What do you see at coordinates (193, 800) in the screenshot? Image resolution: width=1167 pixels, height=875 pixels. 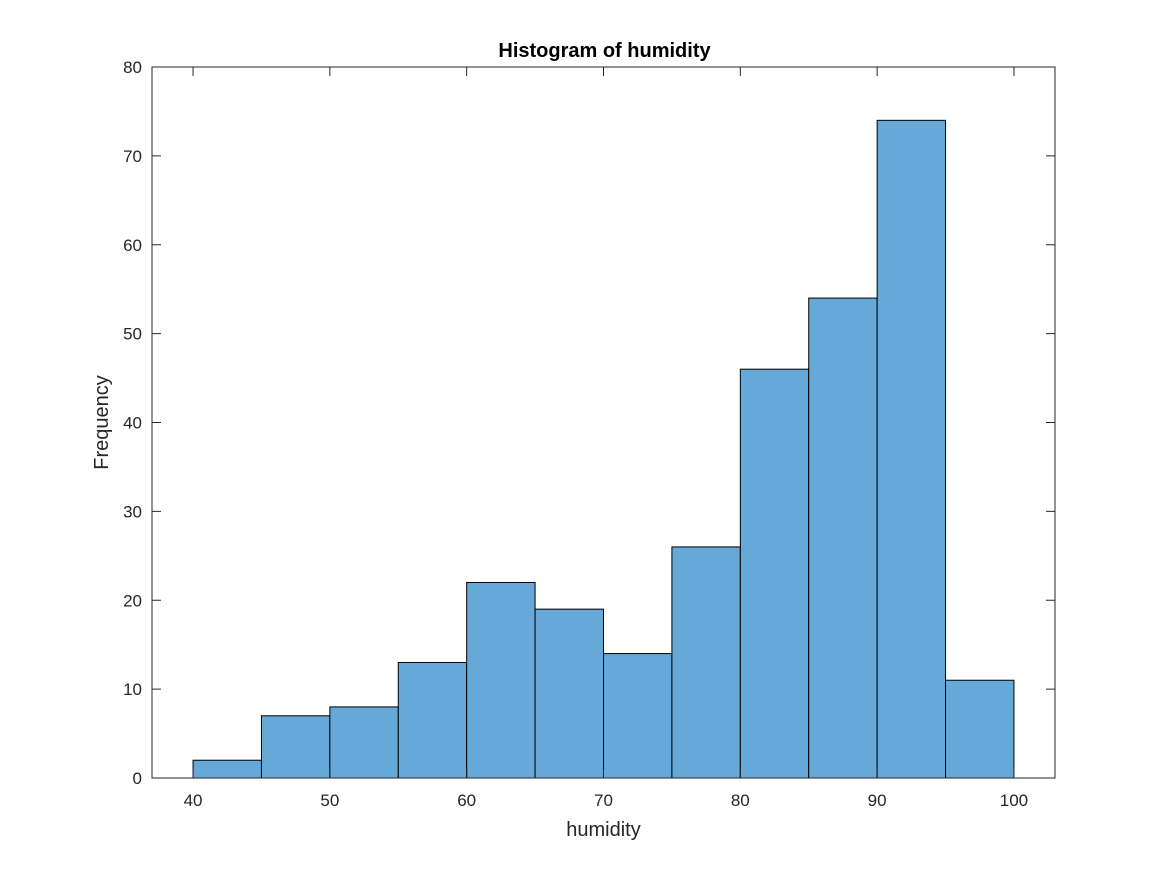 I see `x-tick-label: 40` at bounding box center [193, 800].